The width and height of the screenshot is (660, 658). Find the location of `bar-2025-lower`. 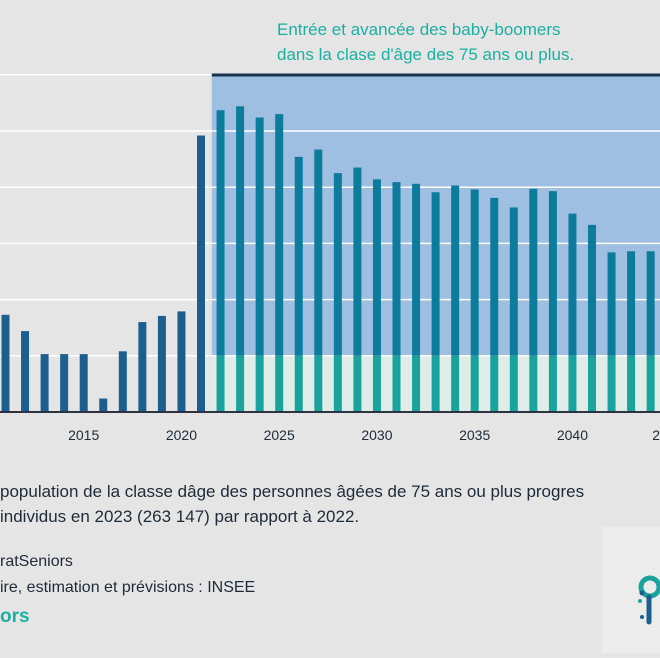

bar-2025-lower is located at coordinates (279, 383).